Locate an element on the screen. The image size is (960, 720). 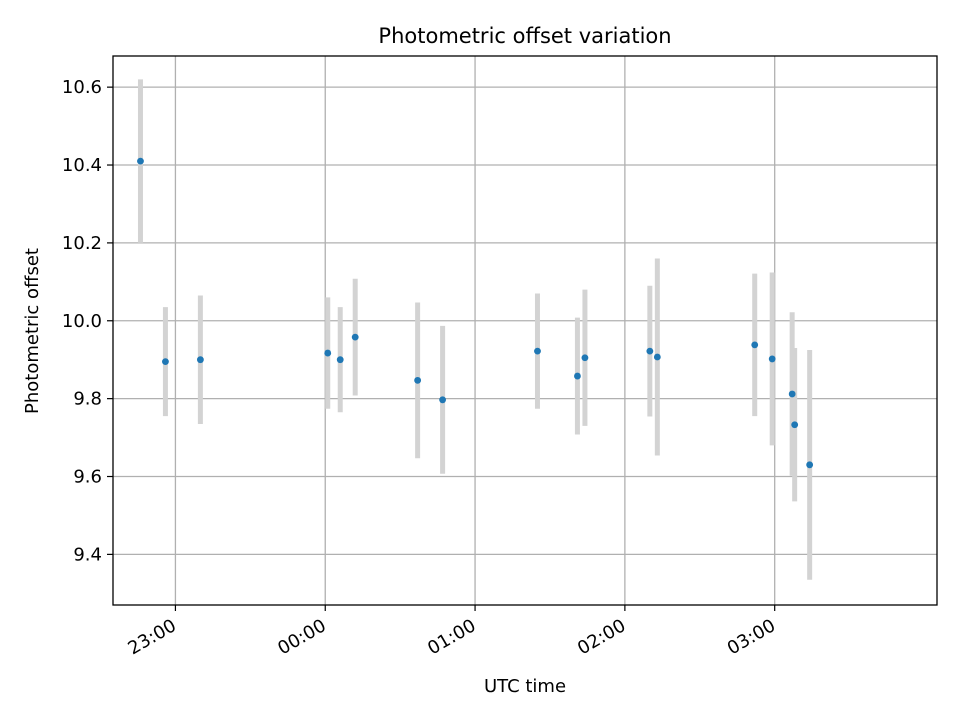
y-tick-label: 9.4 is located at coordinates (87, 554).